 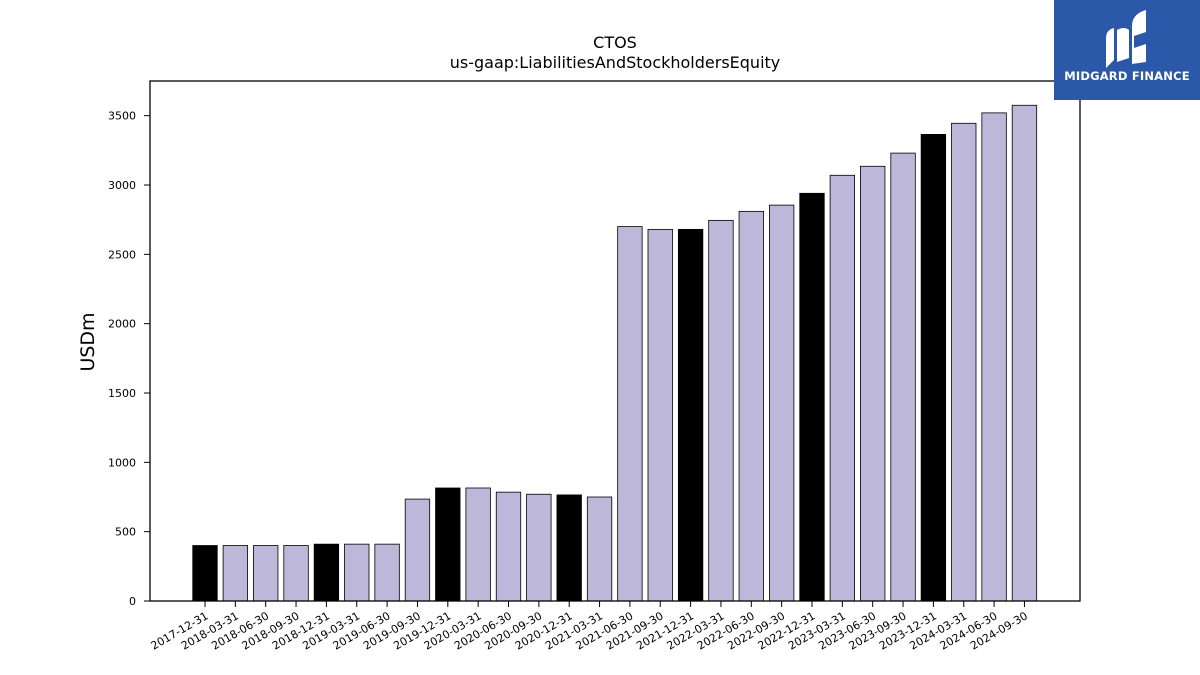 I want to click on y-tick-label: 3500, so click(x=122, y=116).